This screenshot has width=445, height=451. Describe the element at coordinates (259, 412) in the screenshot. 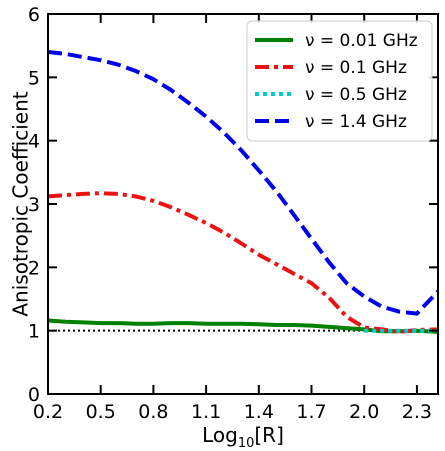

I see `x-tick-label: 1.4` at that location.